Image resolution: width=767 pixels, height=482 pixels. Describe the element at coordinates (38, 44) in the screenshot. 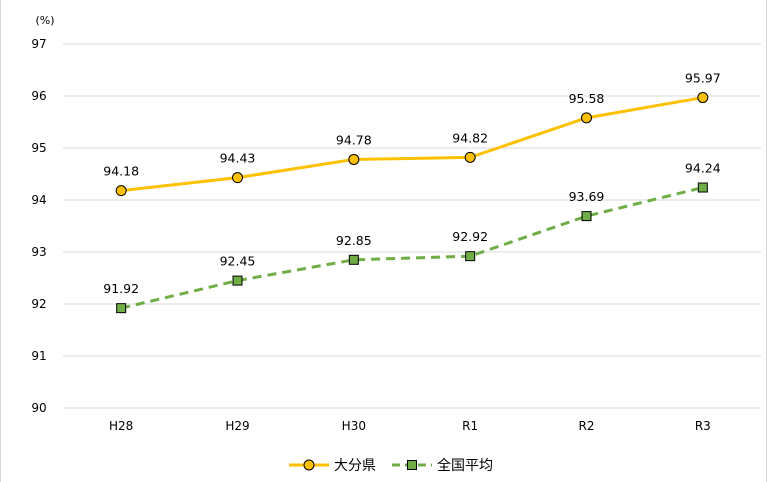

I see `y-tick-label: 97` at that location.